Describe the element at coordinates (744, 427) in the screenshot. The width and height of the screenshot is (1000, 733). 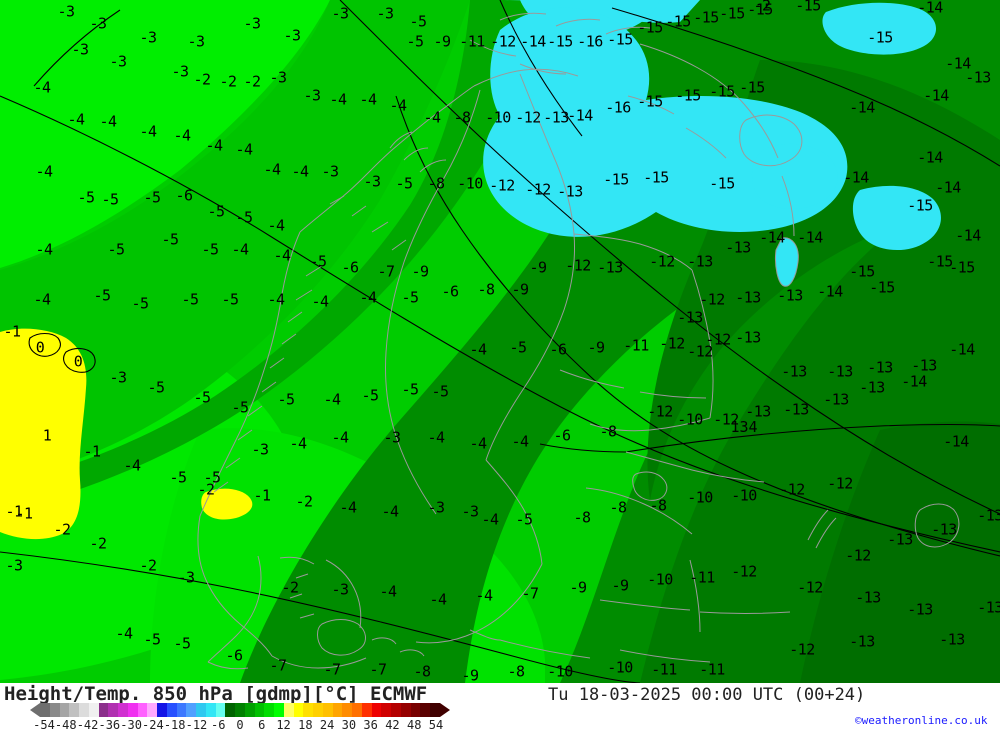
I see `height-contour-label: 134` at that location.